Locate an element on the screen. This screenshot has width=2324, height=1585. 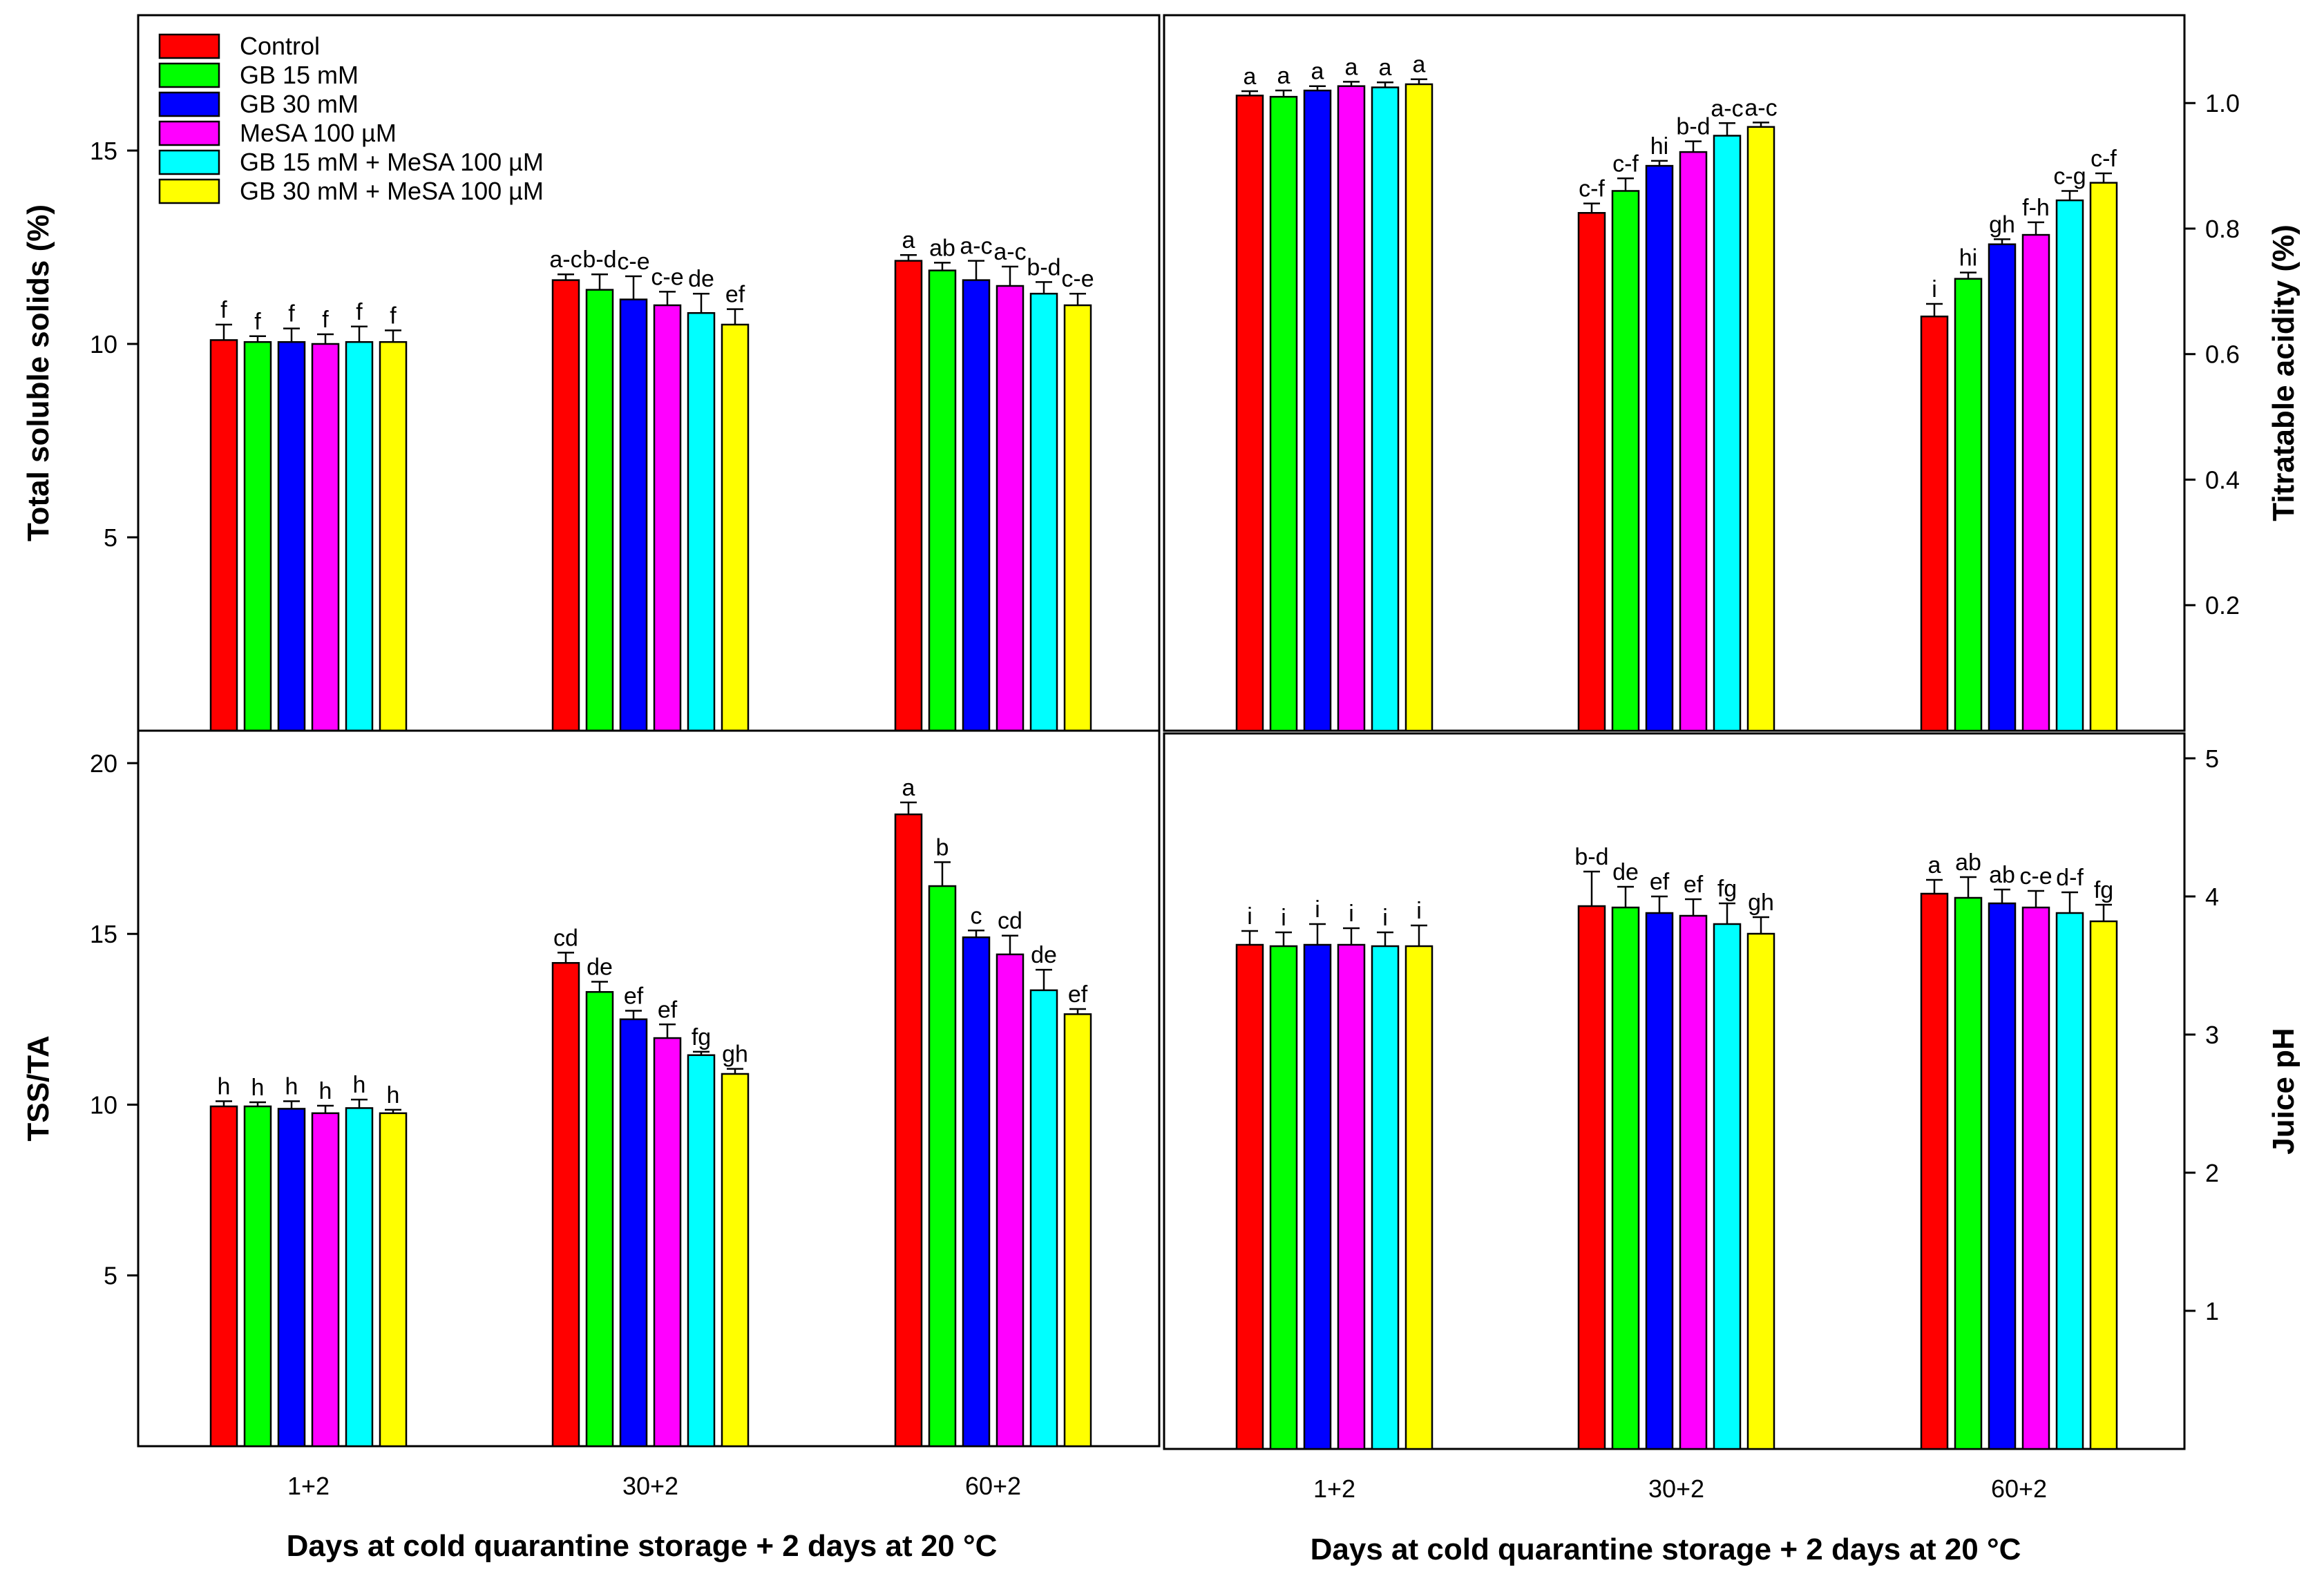
legend-label: GB 30 mM is located at coordinates (299, 104).